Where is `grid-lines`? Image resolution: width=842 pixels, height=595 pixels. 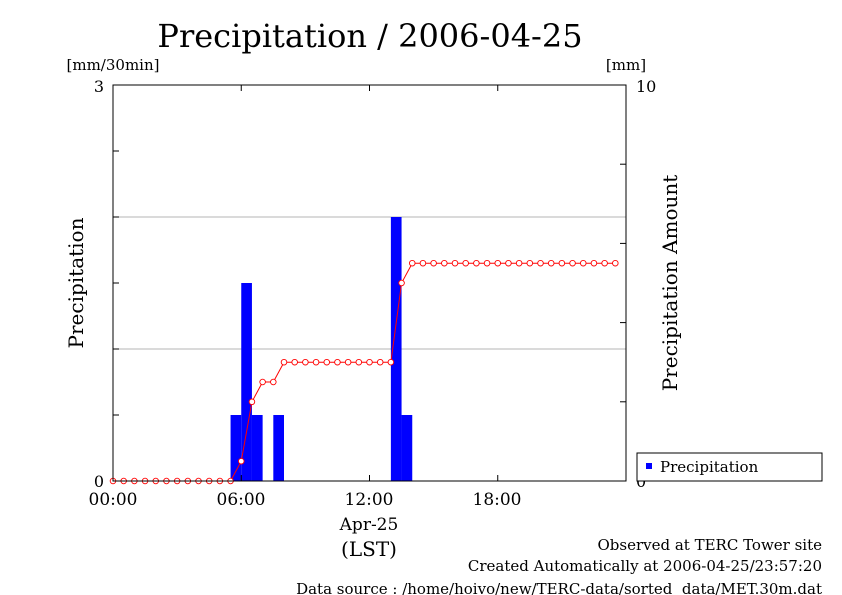
grid-lines is located at coordinates (369, 283).